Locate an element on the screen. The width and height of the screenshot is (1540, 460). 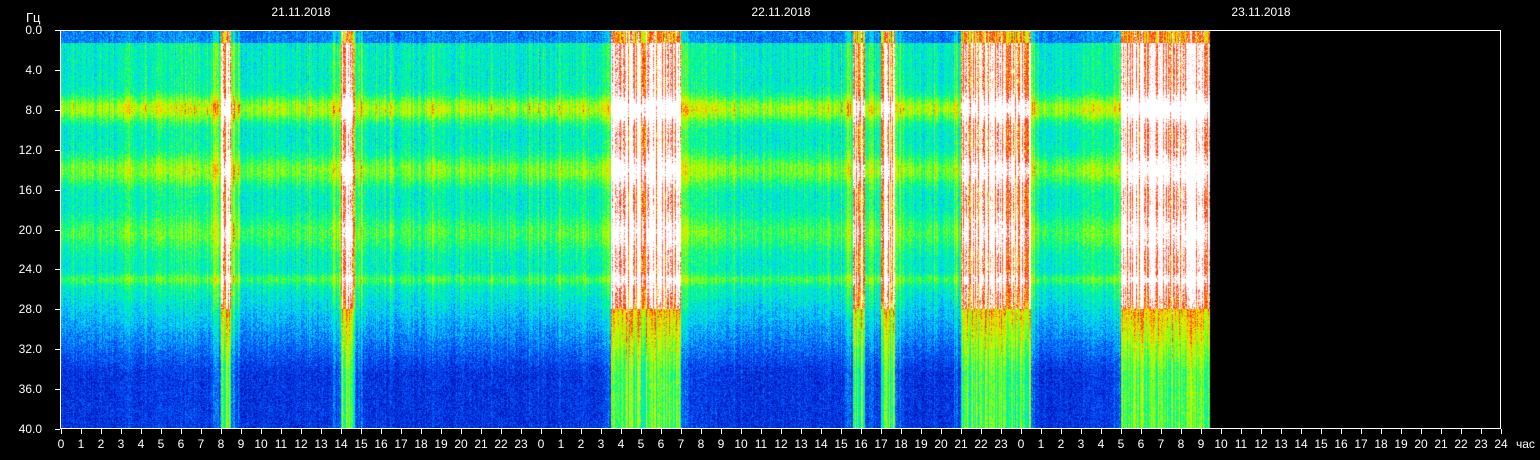
y-tick-label: 12.0 is located at coordinates (30, 150).